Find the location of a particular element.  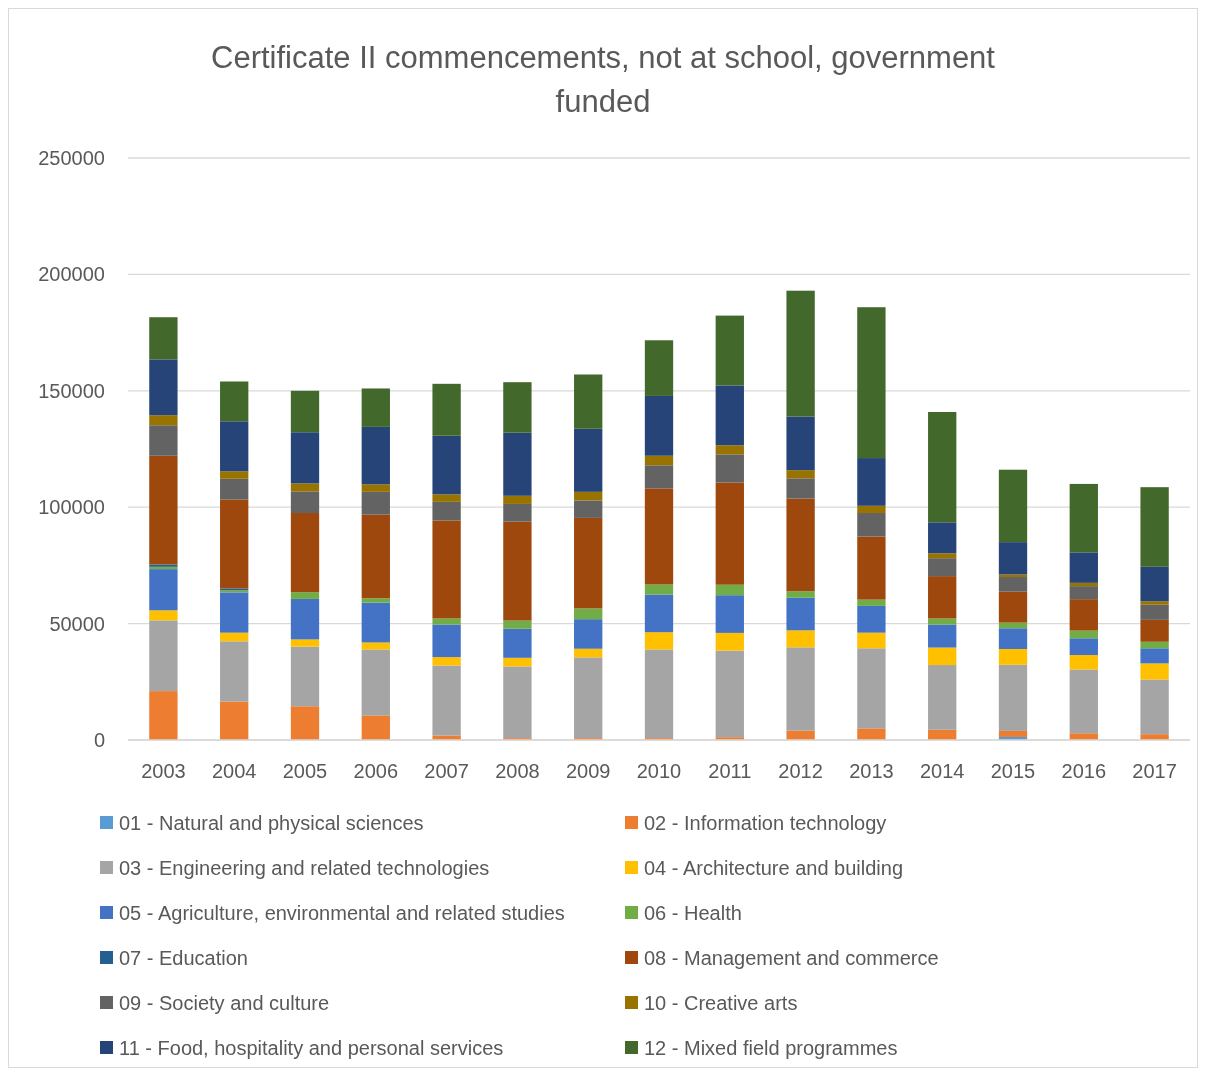

x-tick-label: 2006 is located at coordinates (376, 771).